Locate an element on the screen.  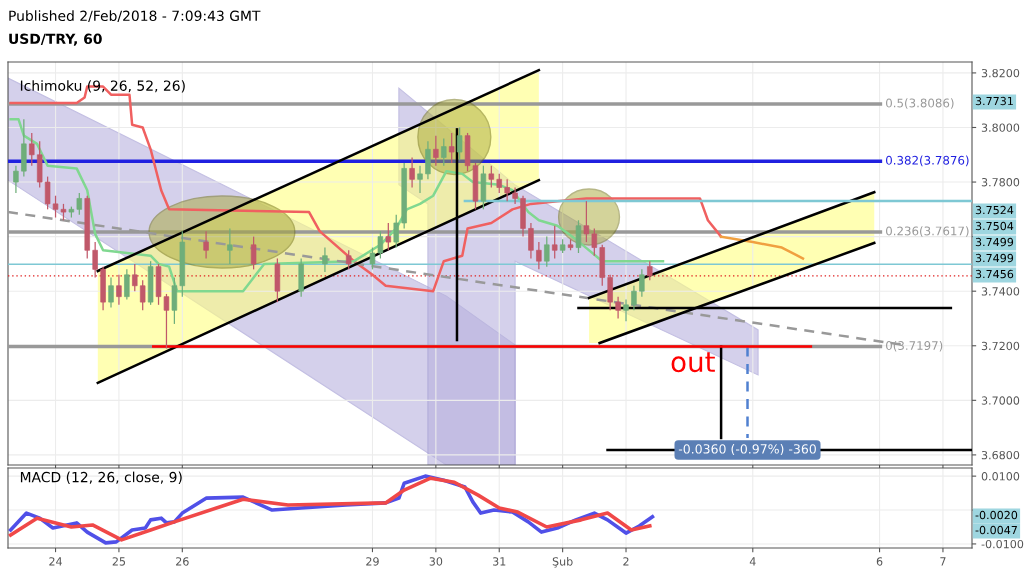
y-tick-label: 3.7400 is located at coordinates (1000, 291).